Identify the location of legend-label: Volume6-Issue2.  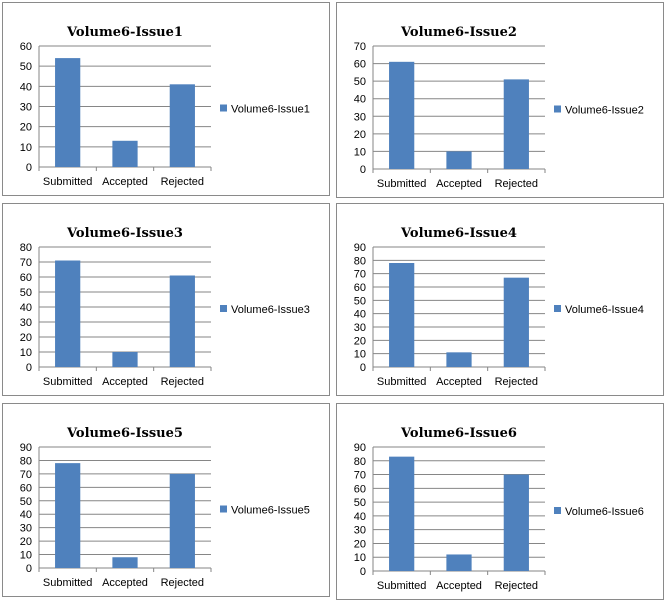
(604, 111).